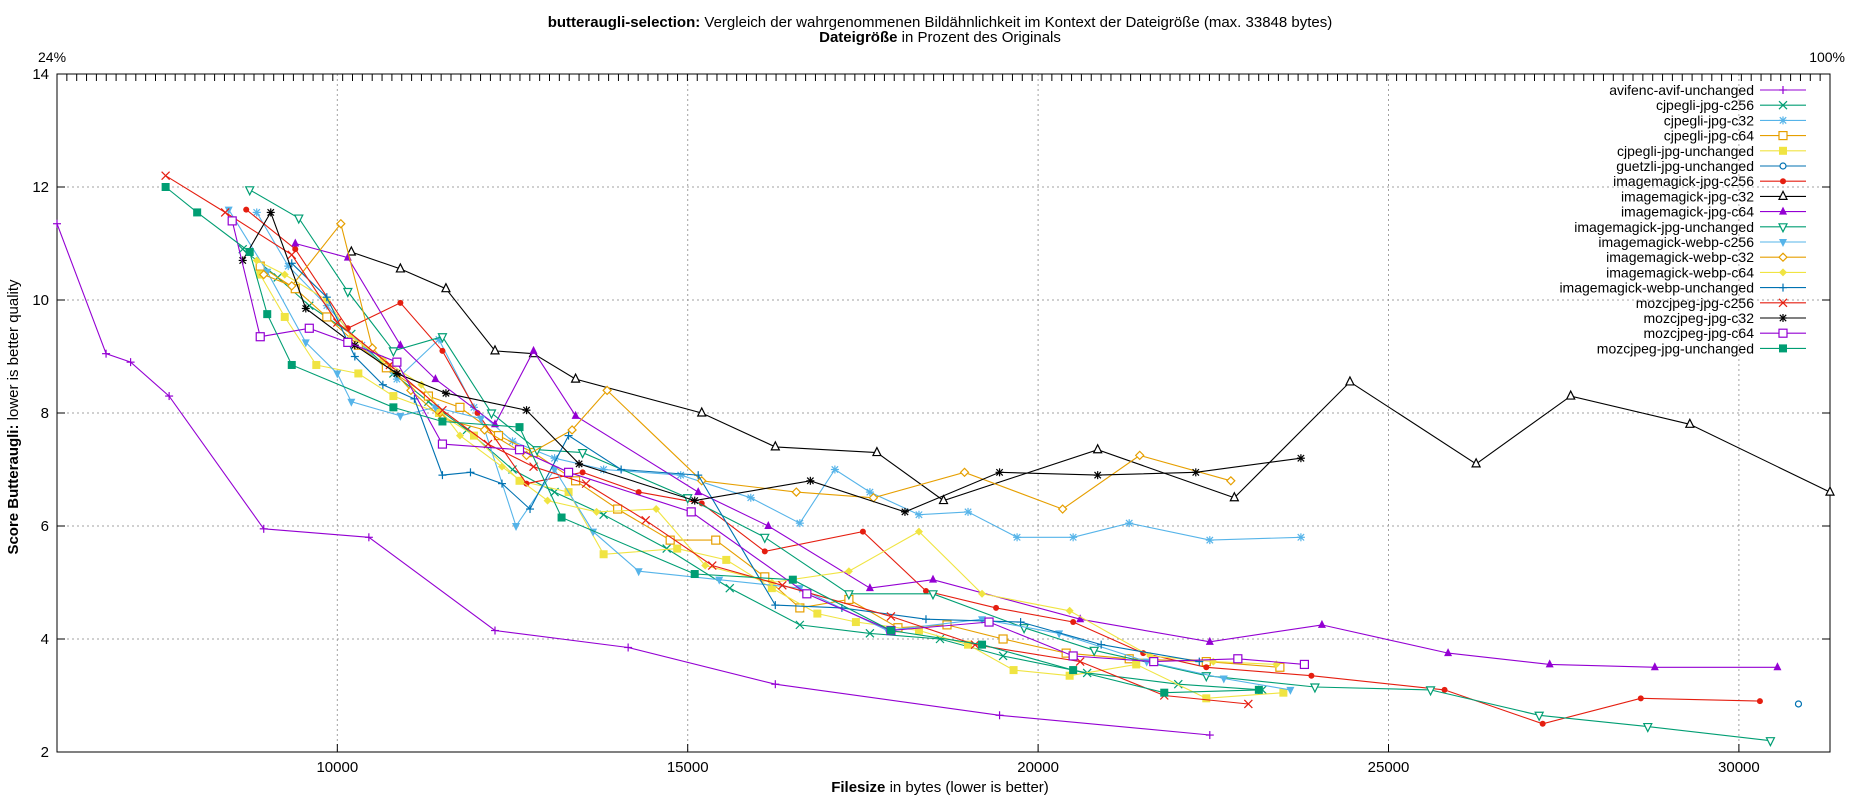  I want to click on legend-label: cjpegli-jpg-unchanged, so click(1685, 151).